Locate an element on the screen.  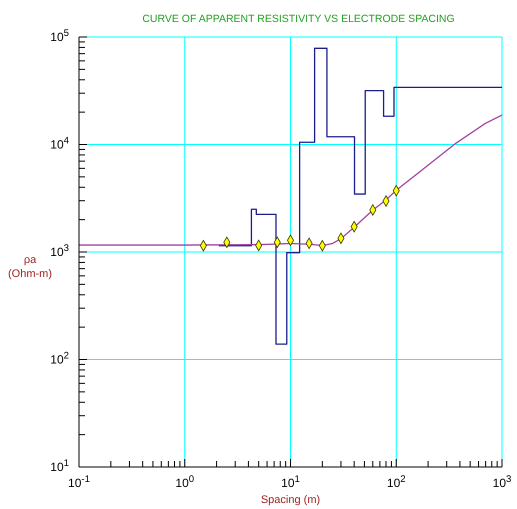
x-tick-label: 10$^{3}$ is located at coordinates (502, 482).